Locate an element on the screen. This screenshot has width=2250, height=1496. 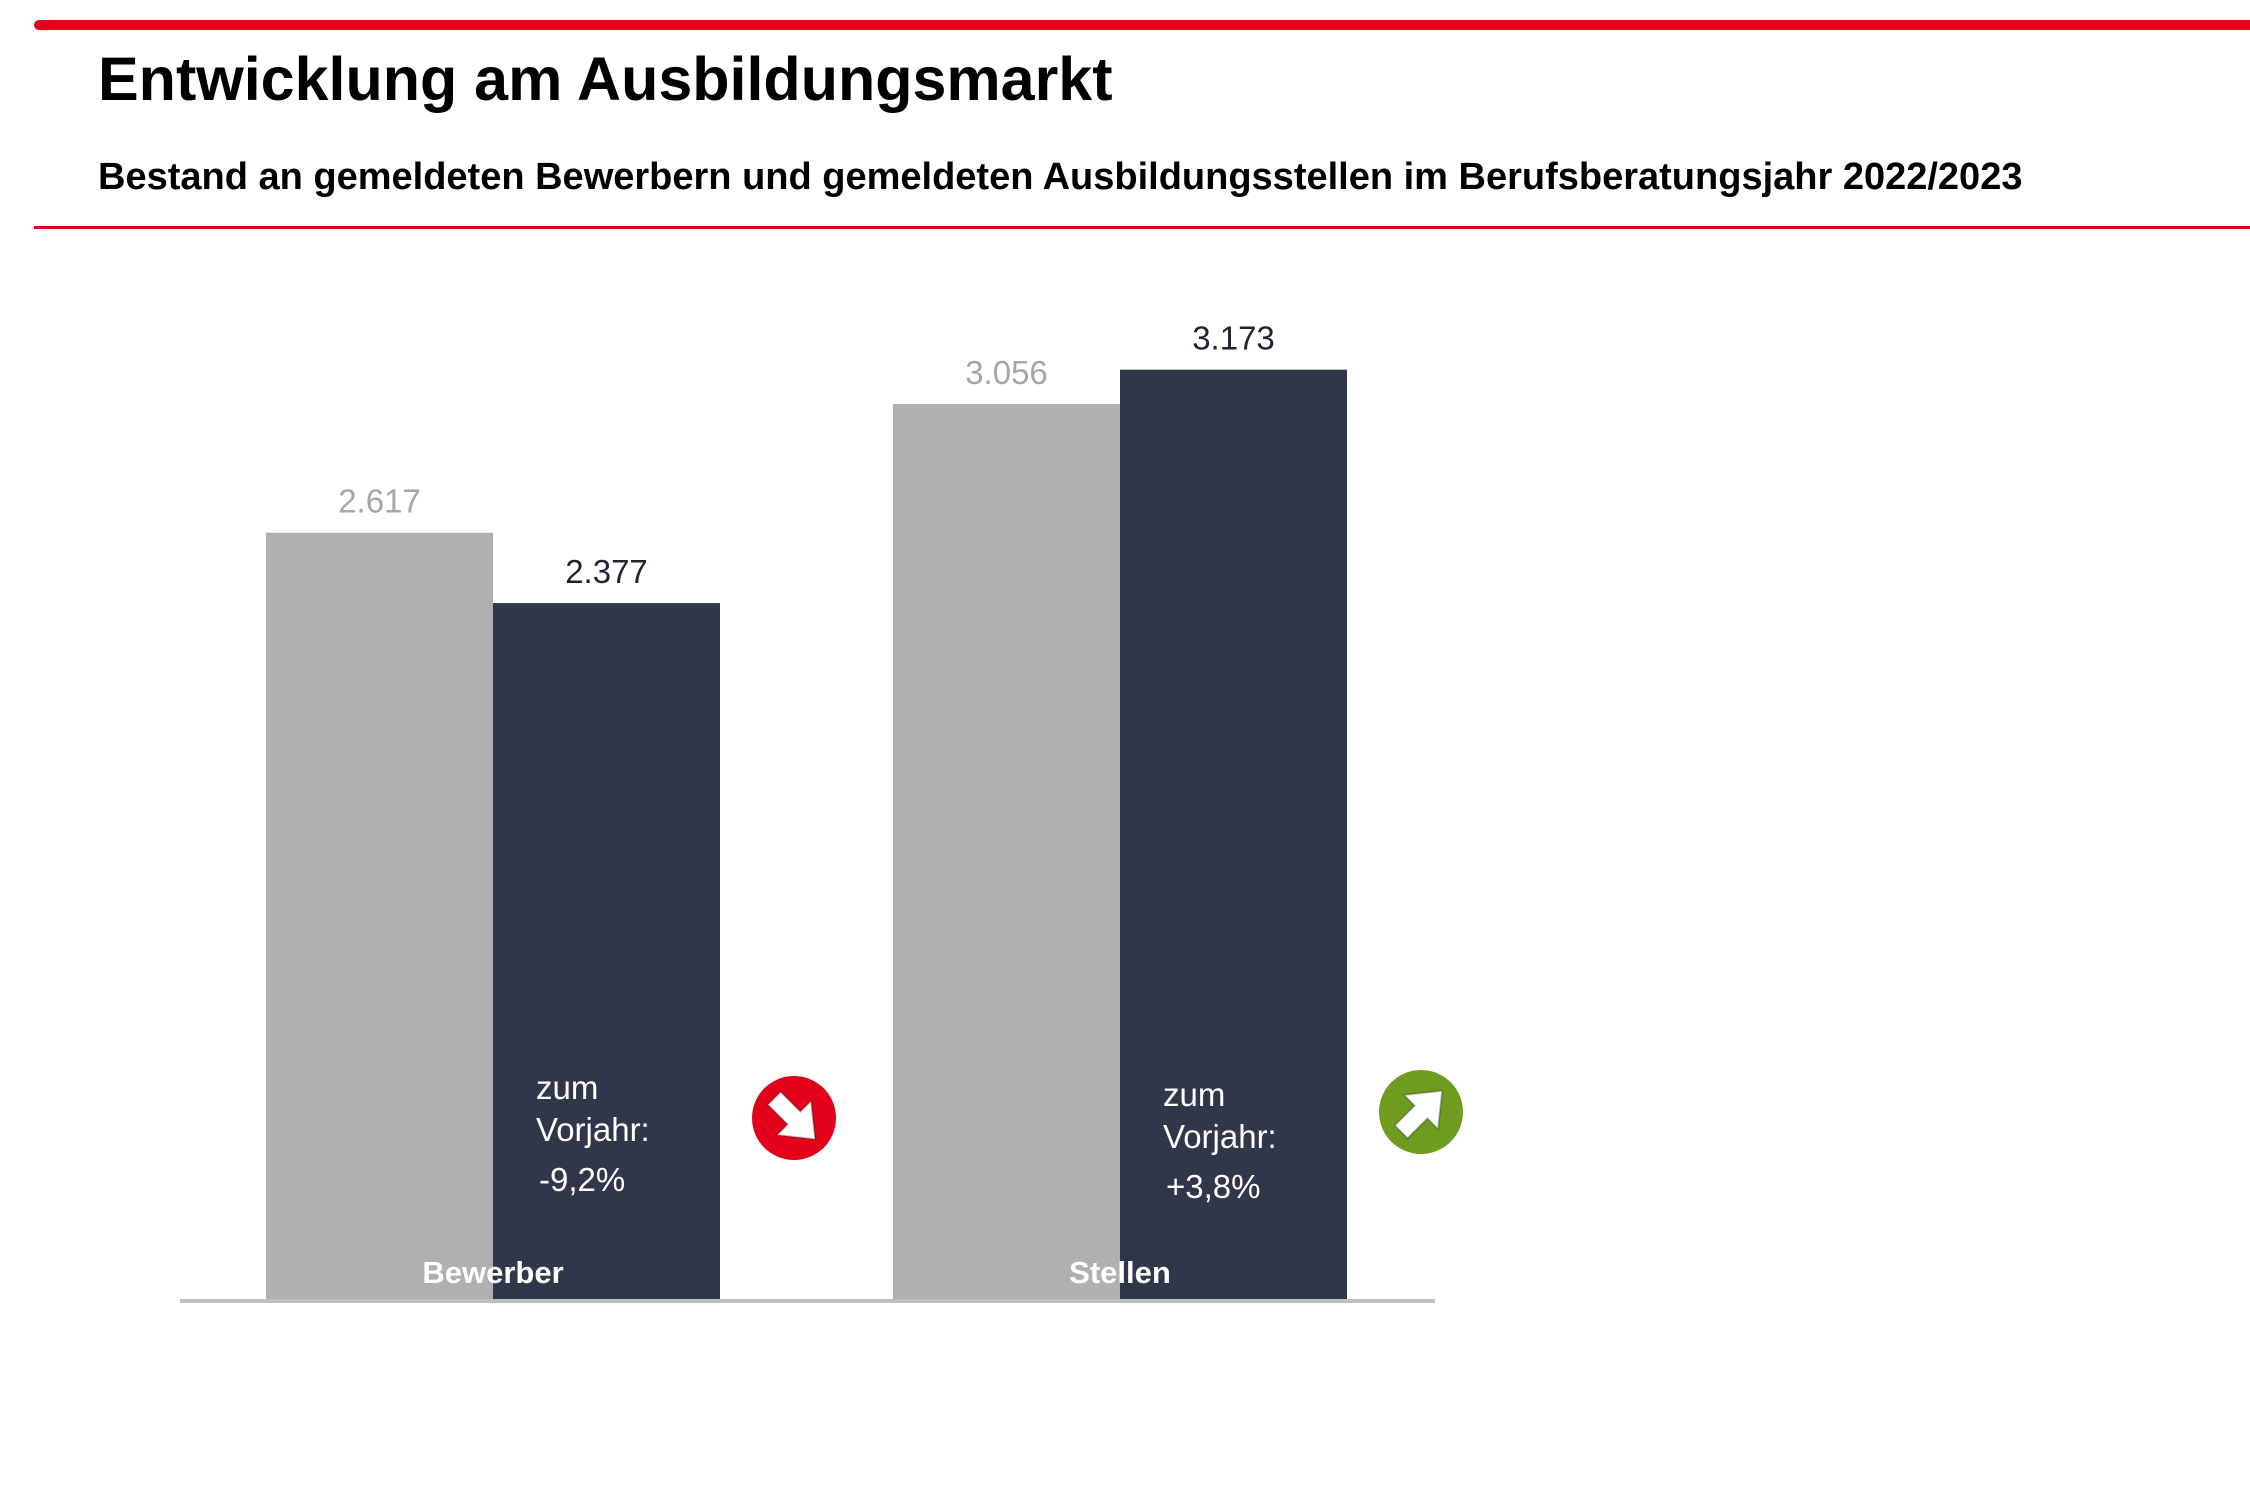
header-top-rule is located at coordinates (1142, 25).